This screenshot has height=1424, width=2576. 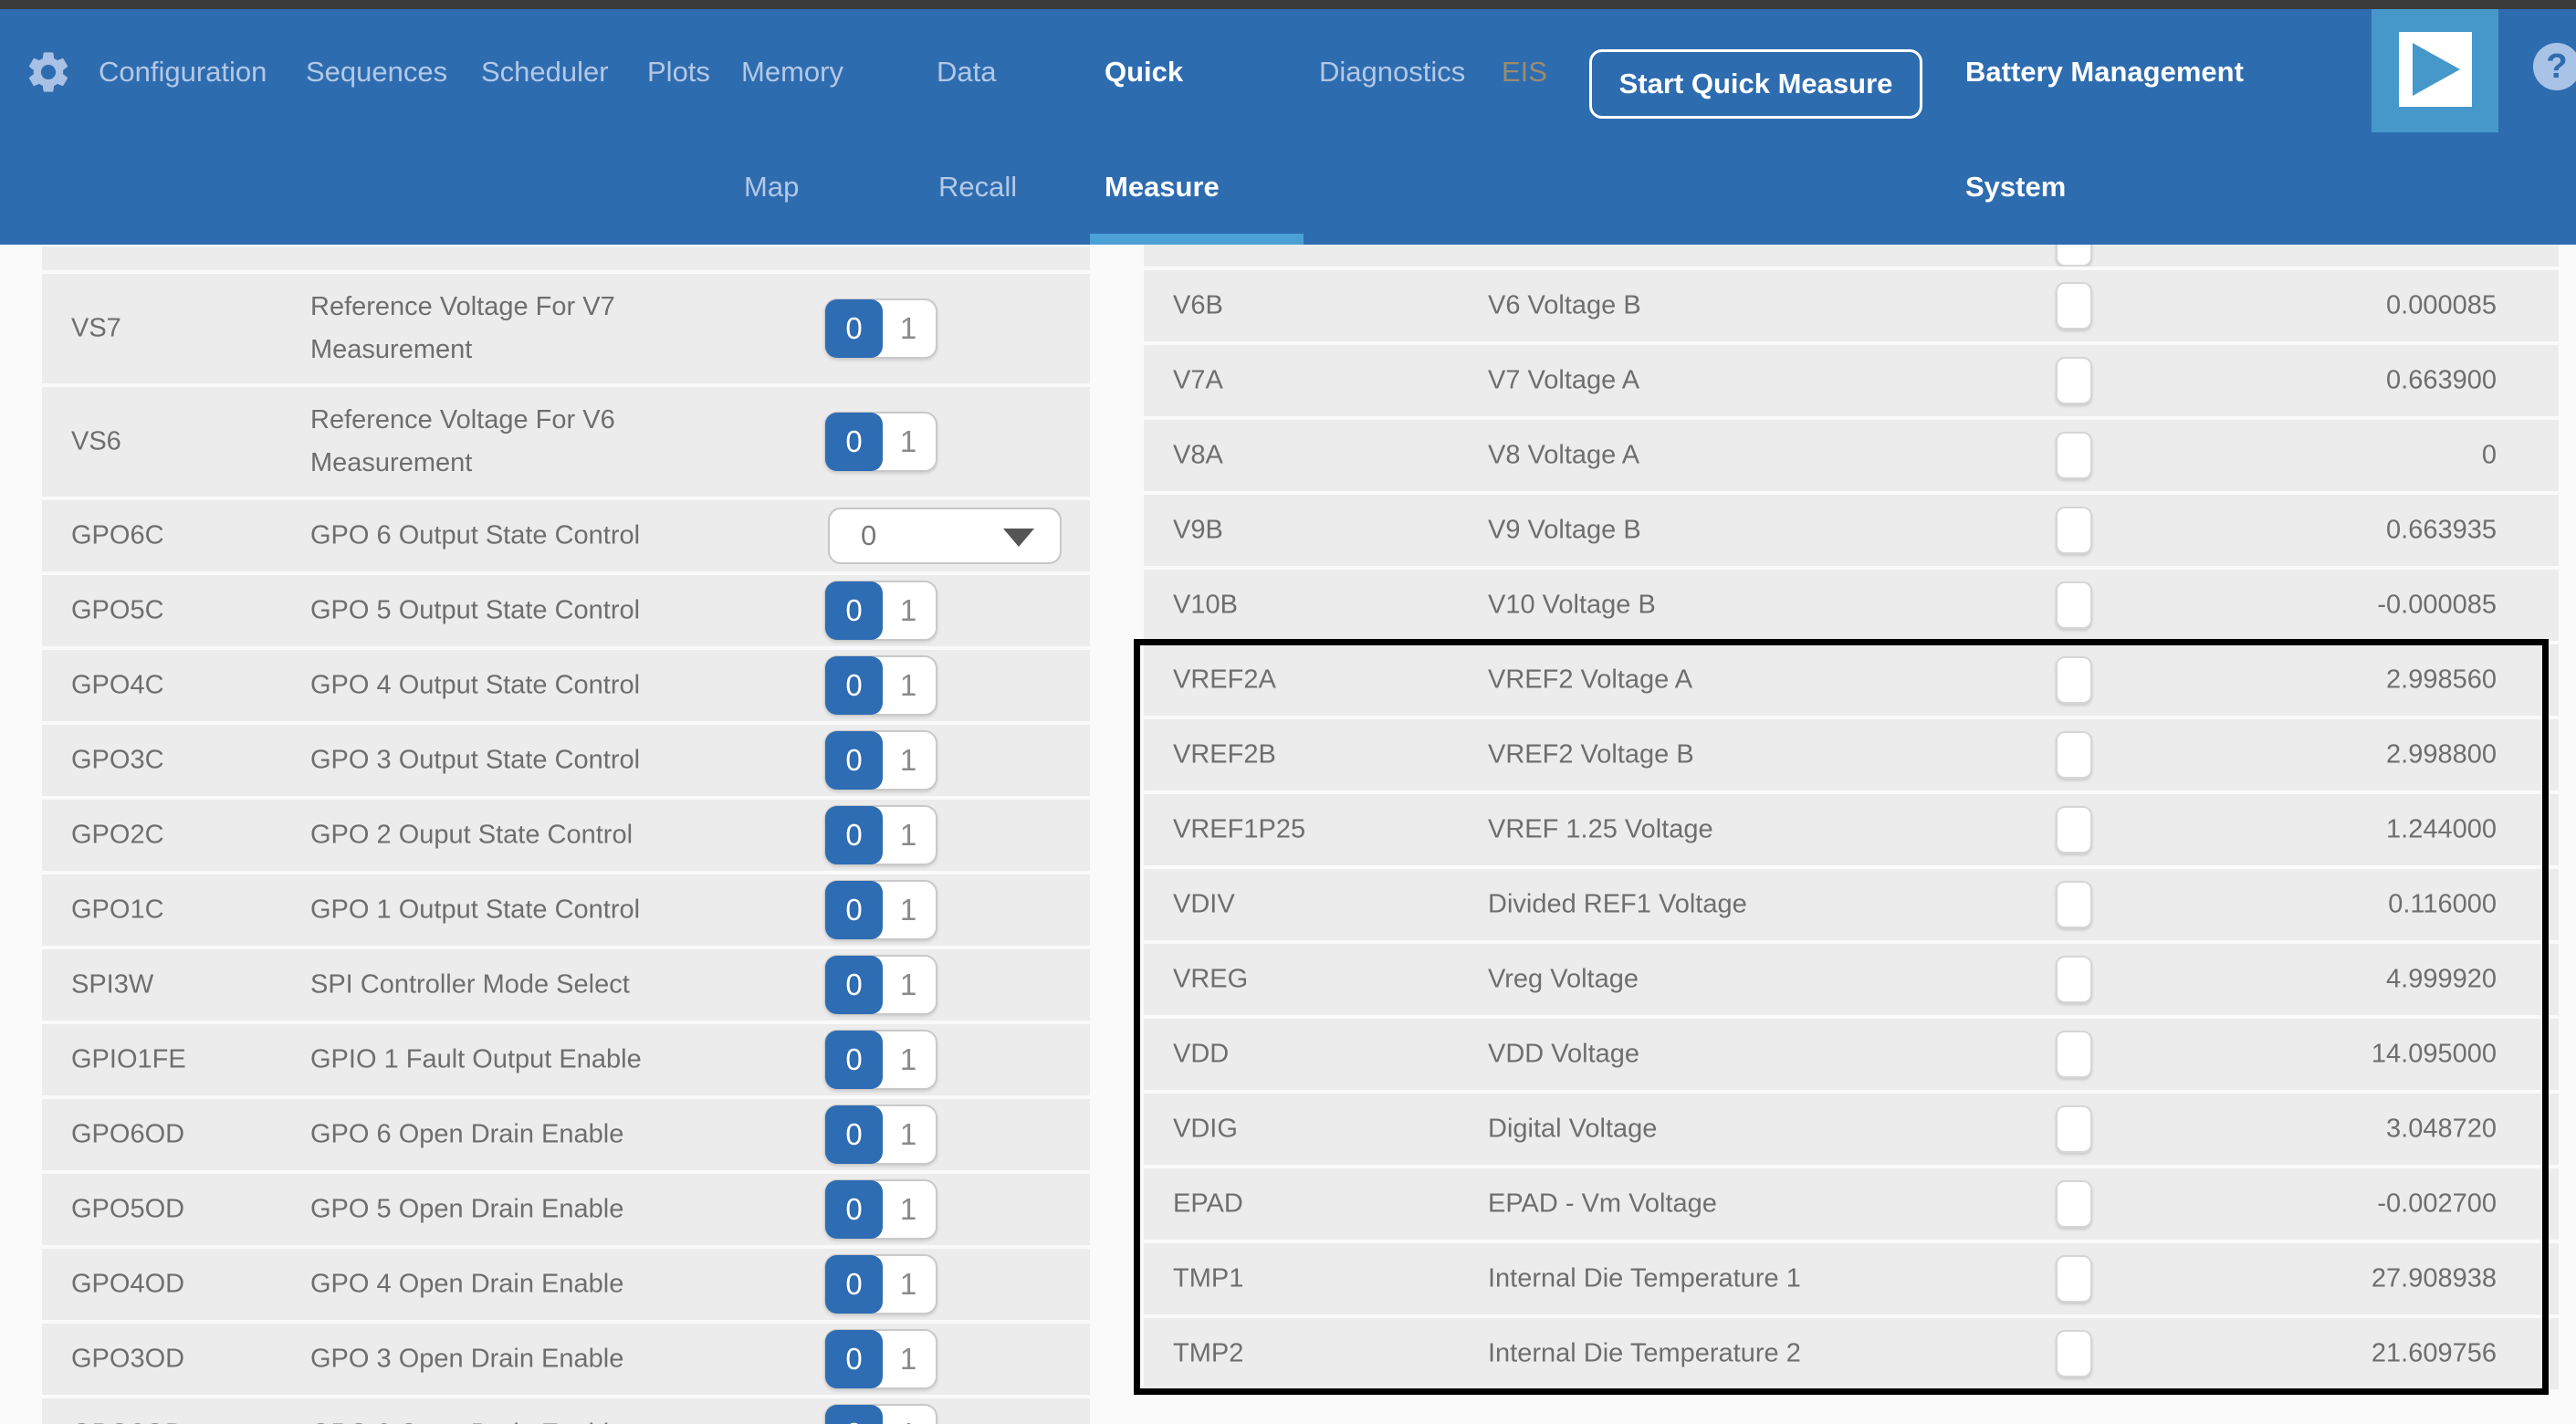 I want to click on nav-tab-measure: Measure, so click(x=1162, y=187).